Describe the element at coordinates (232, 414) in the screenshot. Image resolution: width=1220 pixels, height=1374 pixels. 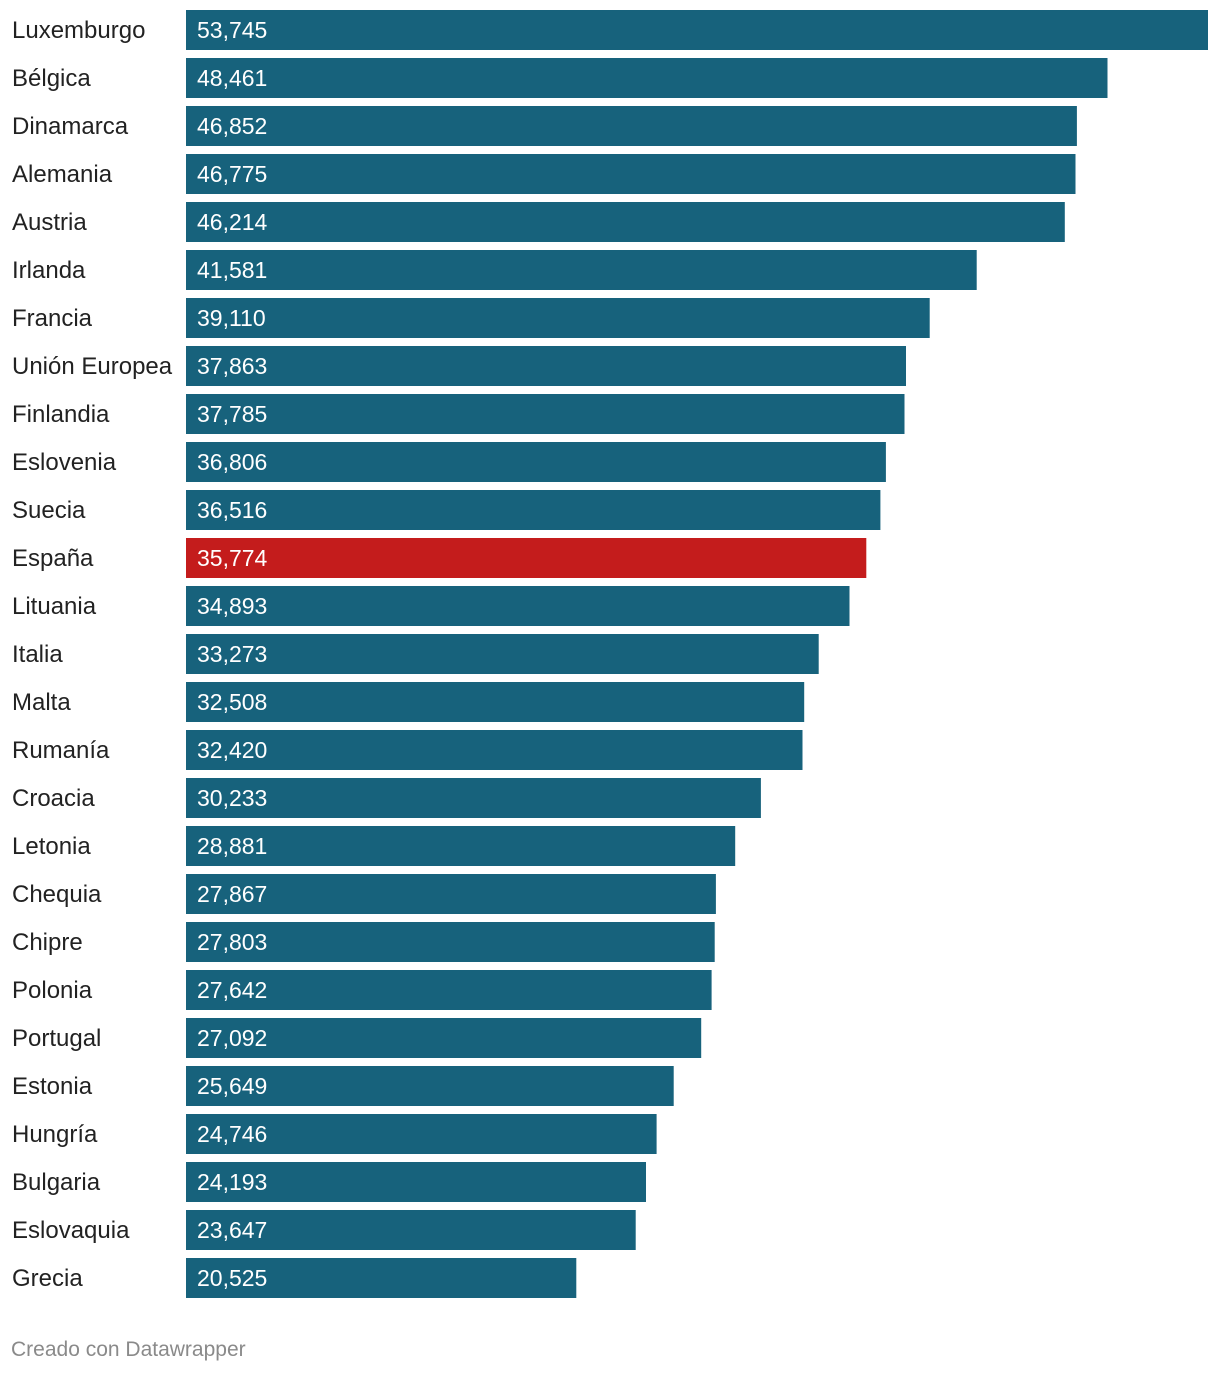
I see `value-label: 37,785` at that location.